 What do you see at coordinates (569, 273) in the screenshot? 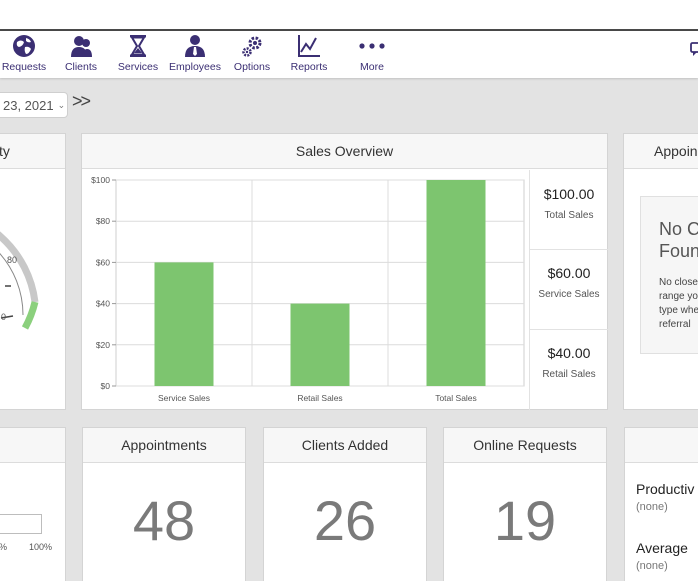
I see `metric-value: $60.00` at bounding box center [569, 273].